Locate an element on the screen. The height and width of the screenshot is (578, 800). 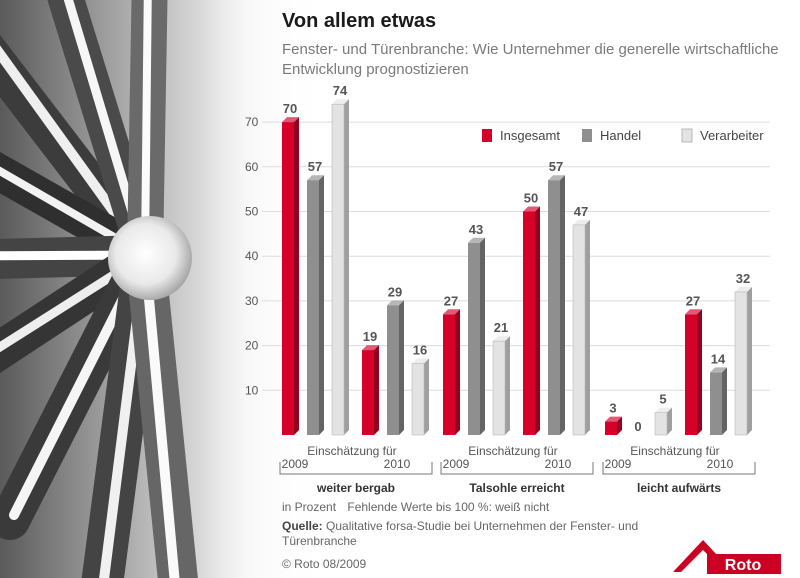
chart-title: Von allem etwas is located at coordinates (359, 21).